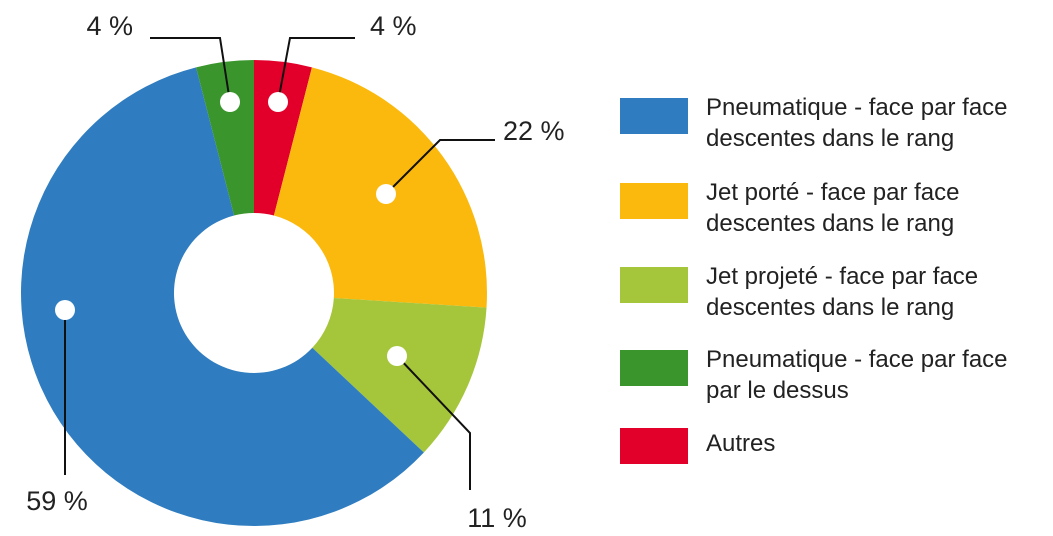 The width and height of the screenshot is (1053, 536). Describe the element at coordinates (741, 443) in the screenshot. I see `legend-label: Autres` at that location.